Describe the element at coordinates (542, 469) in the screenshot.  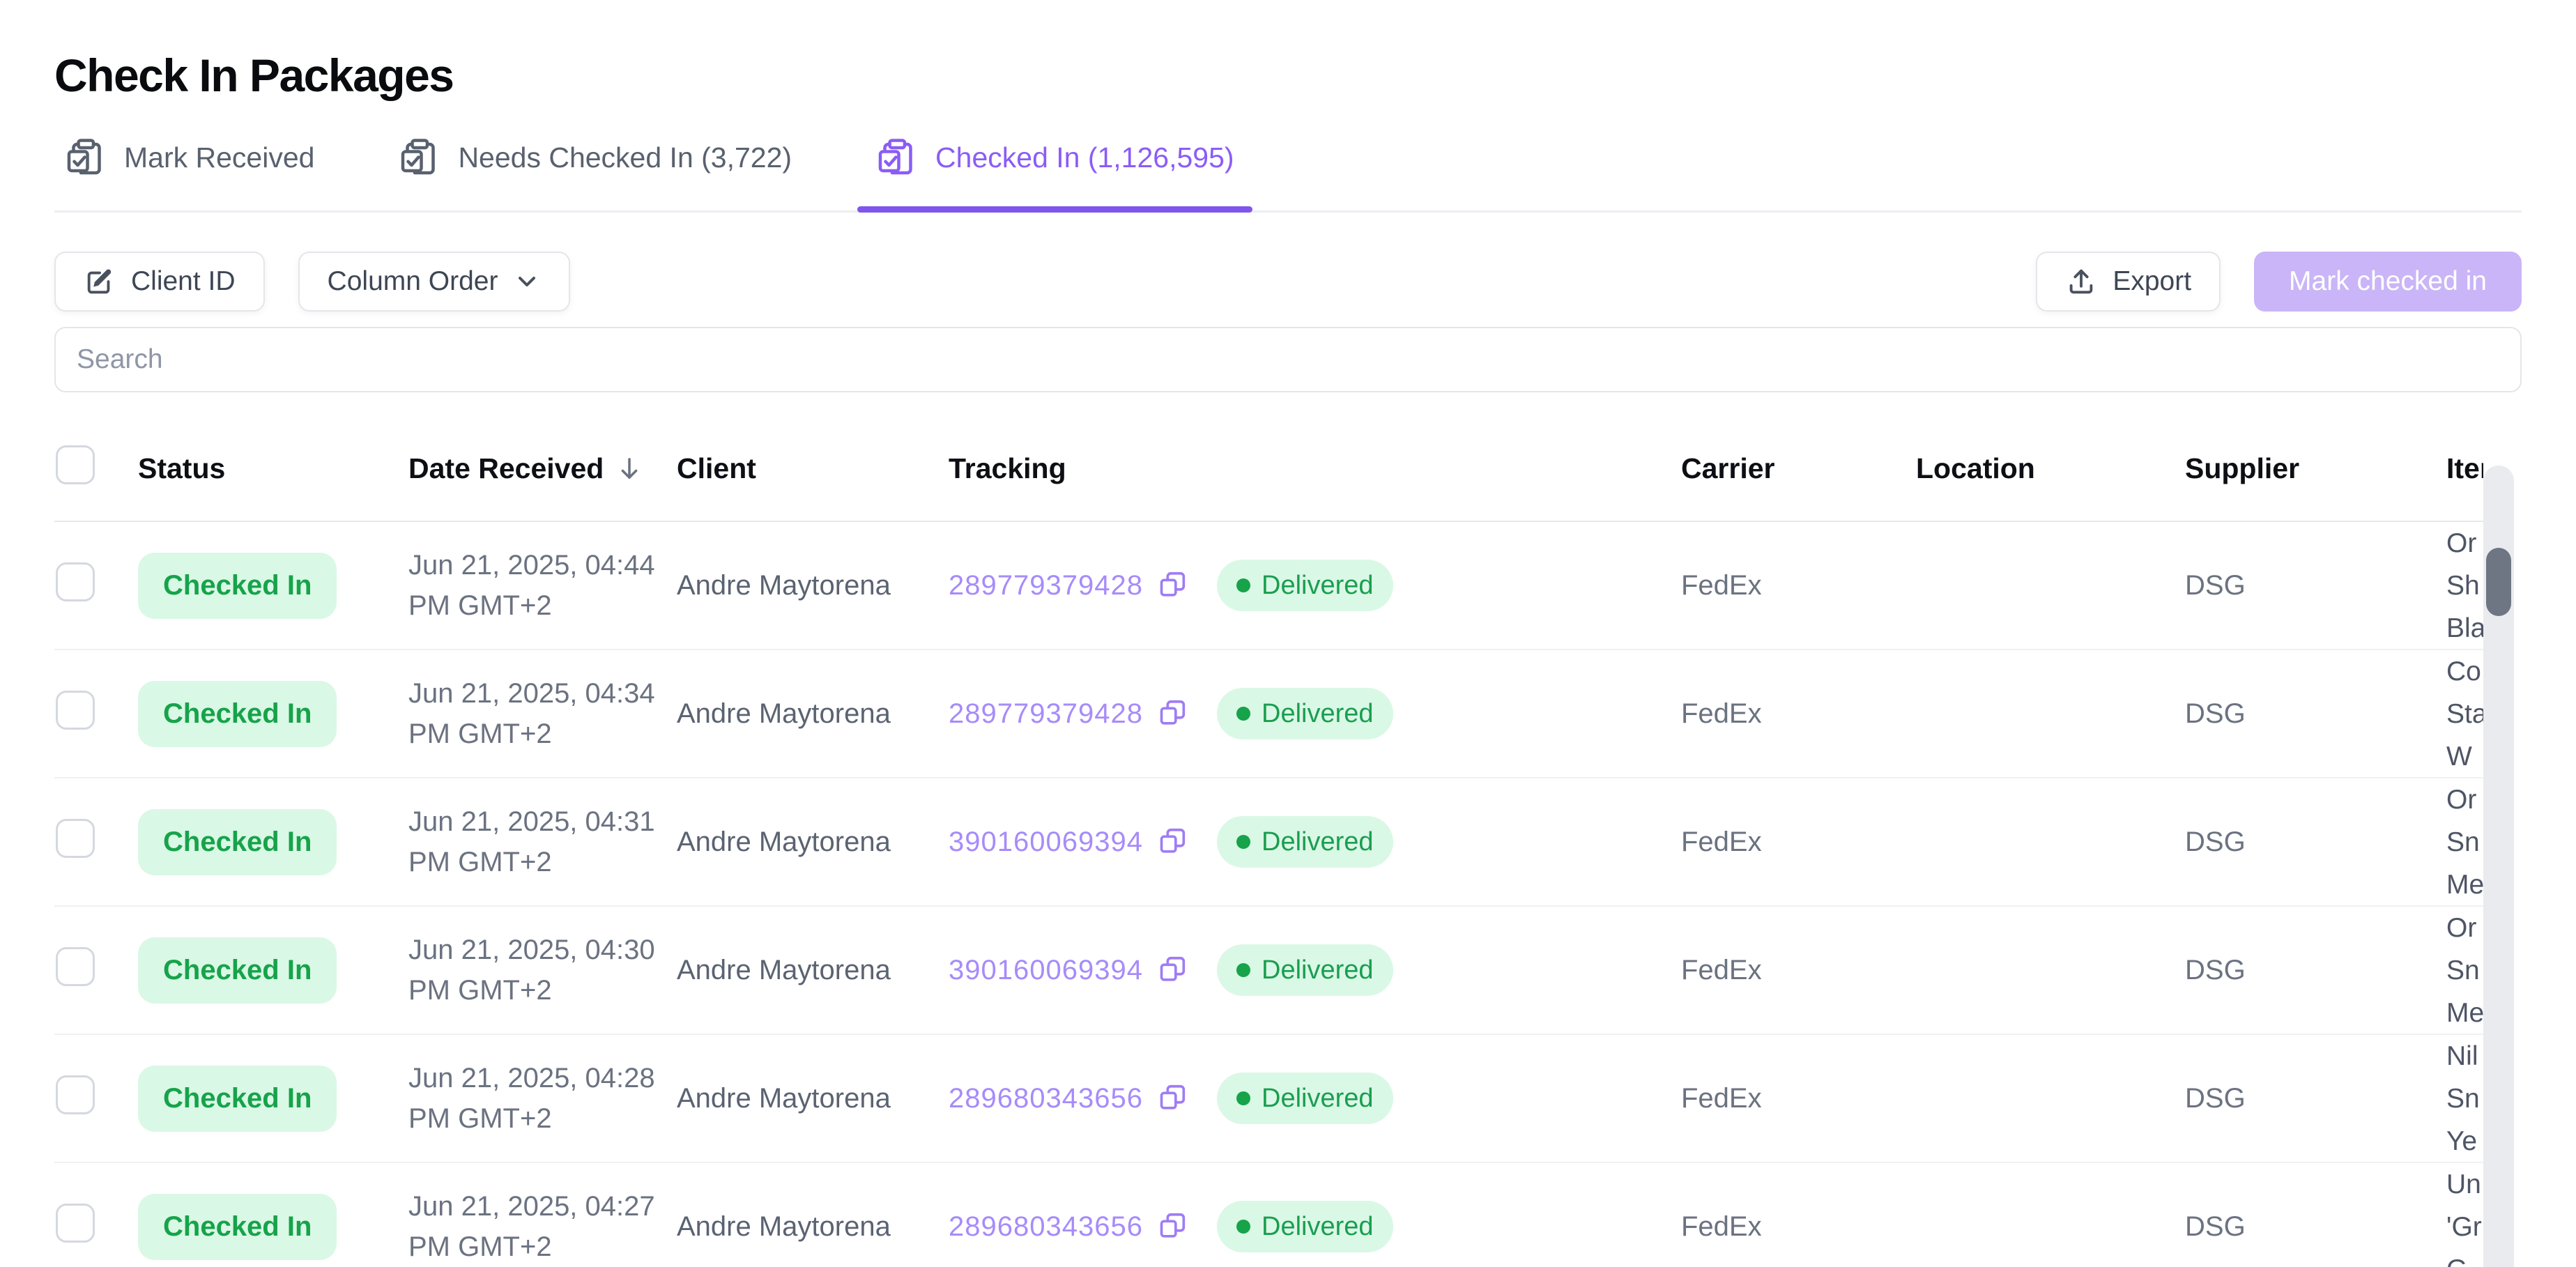
I see `column-header-date-received: Date Received` at that location.